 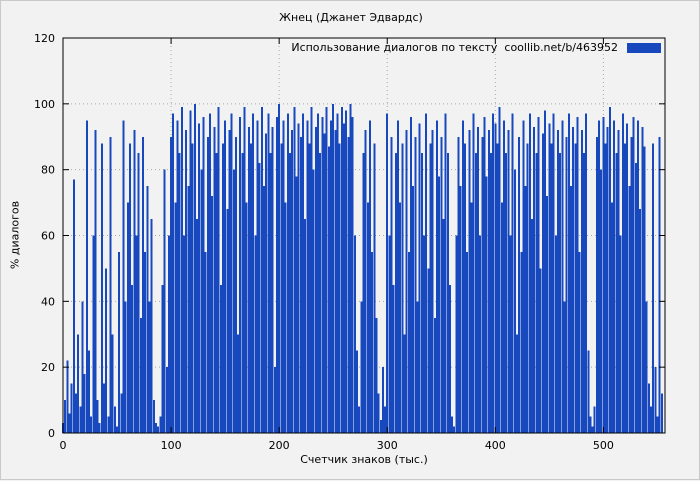 I want to click on legend-swatch, so click(x=644, y=47).